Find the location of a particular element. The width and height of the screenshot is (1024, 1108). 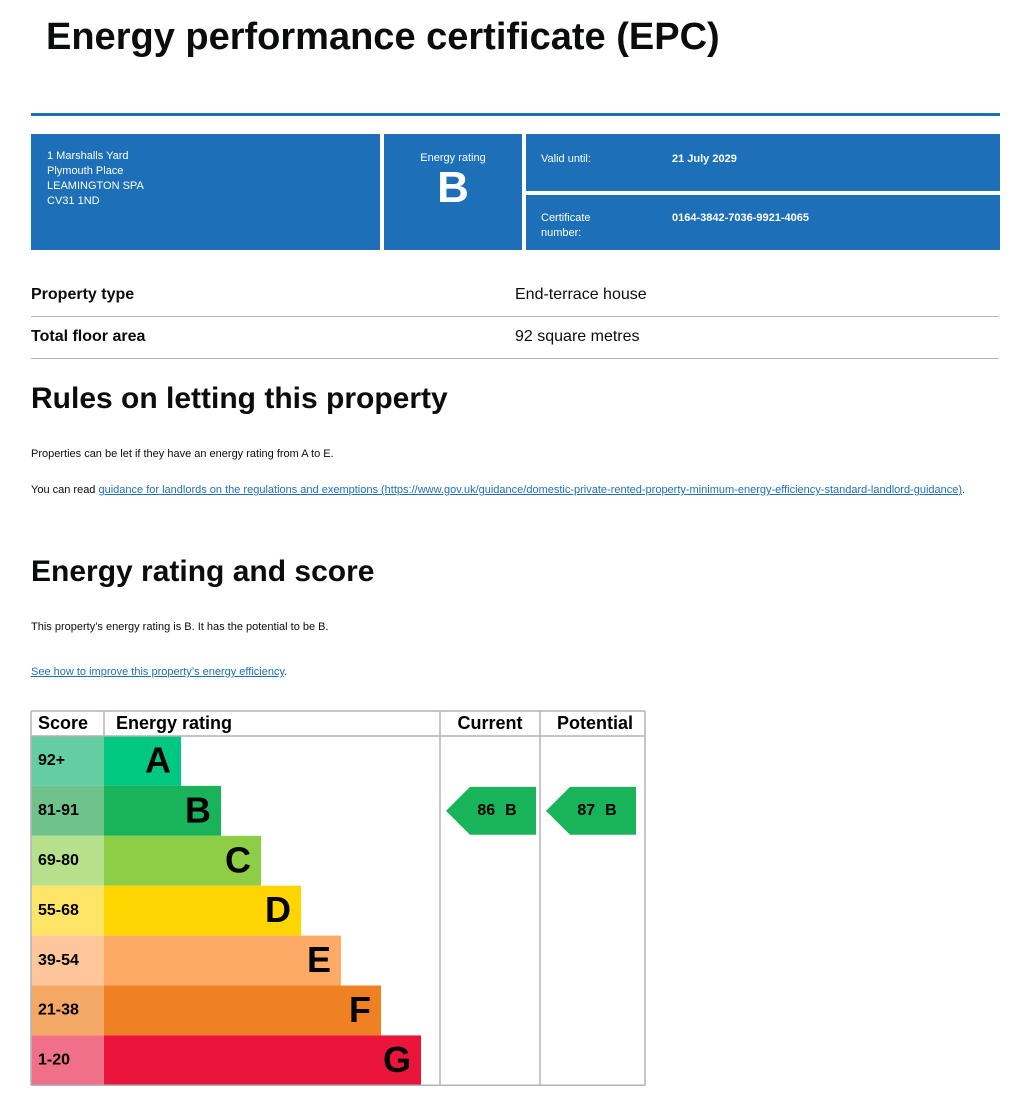

band-letter: F is located at coordinates (360, 1009).